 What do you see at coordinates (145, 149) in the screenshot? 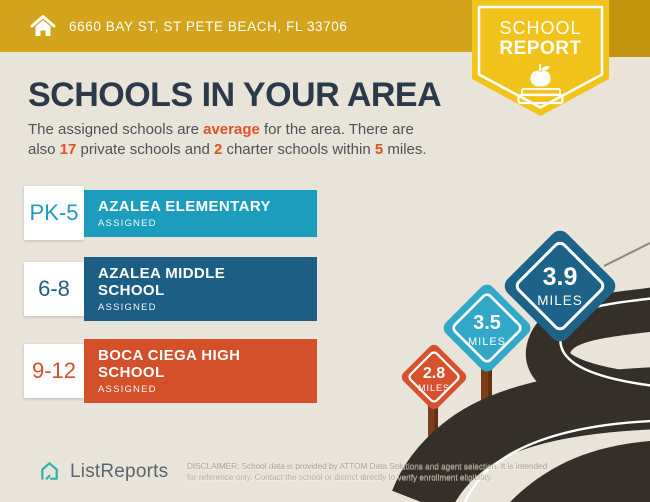
I see `summary-segment: private schools and` at bounding box center [145, 149].